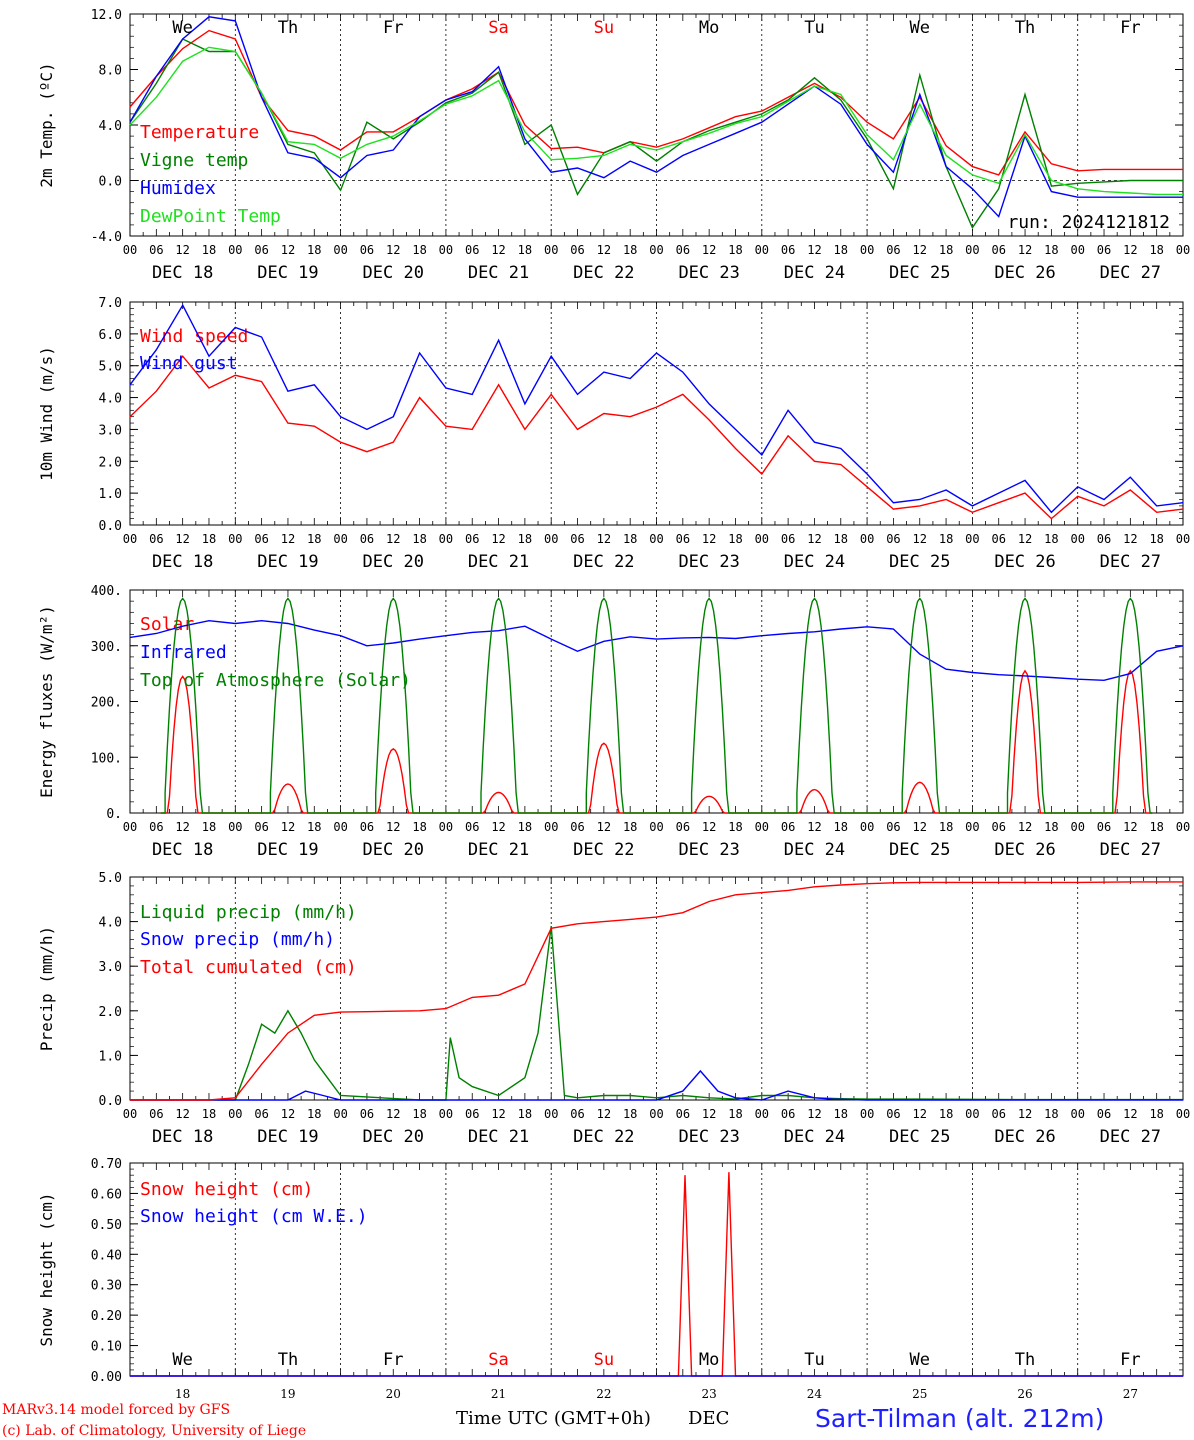 The width and height of the screenshot is (1194, 1440). Describe the element at coordinates (199, 132) in the screenshot. I see `legend-entry: Temperature` at that location.